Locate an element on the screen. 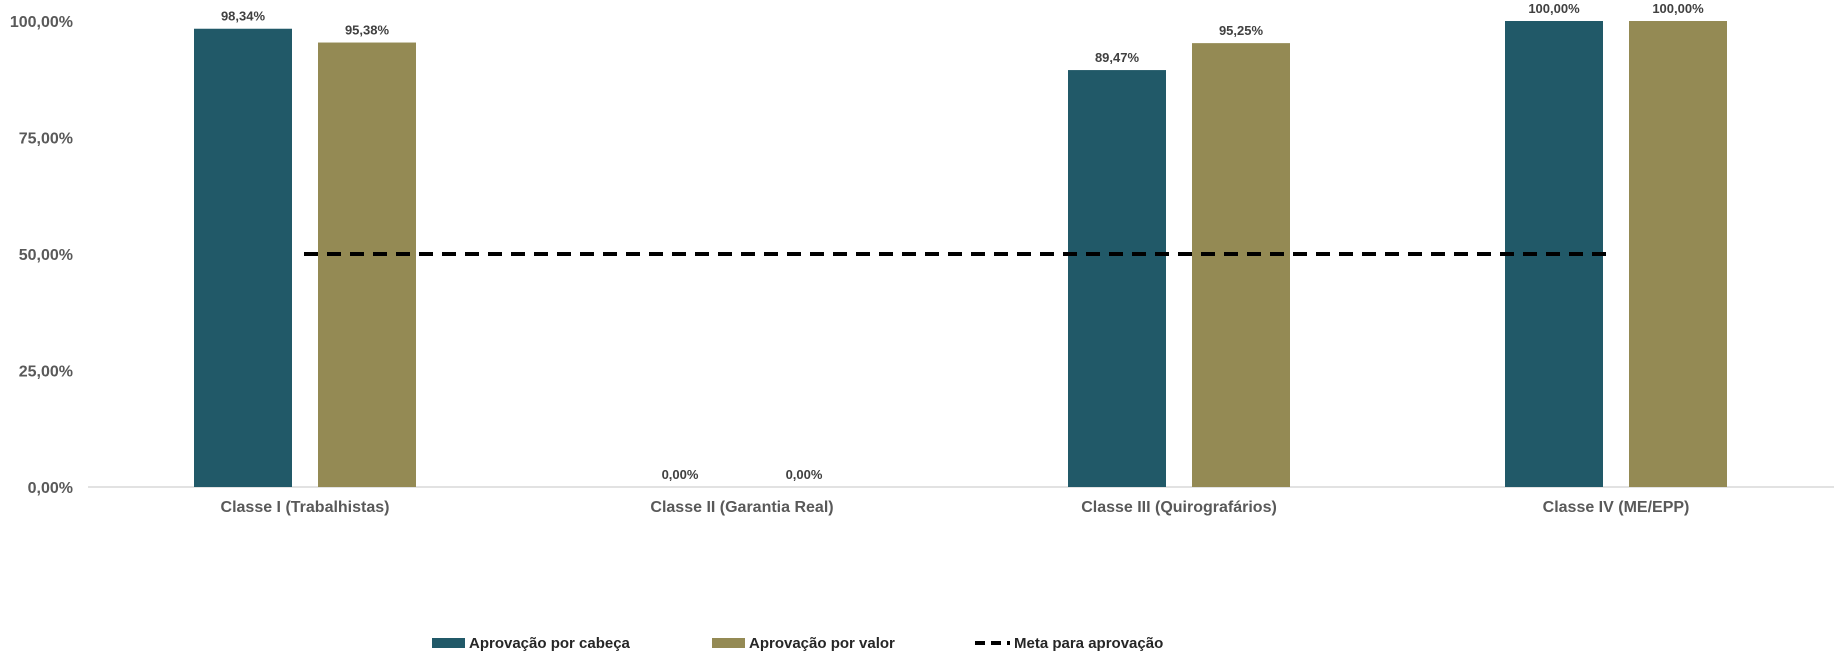 The height and width of the screenshot is (659, 1834). y-axis: 0,00% 25,00% 50,00% 75,00% 100,00% is located at coordinates (41, 255).